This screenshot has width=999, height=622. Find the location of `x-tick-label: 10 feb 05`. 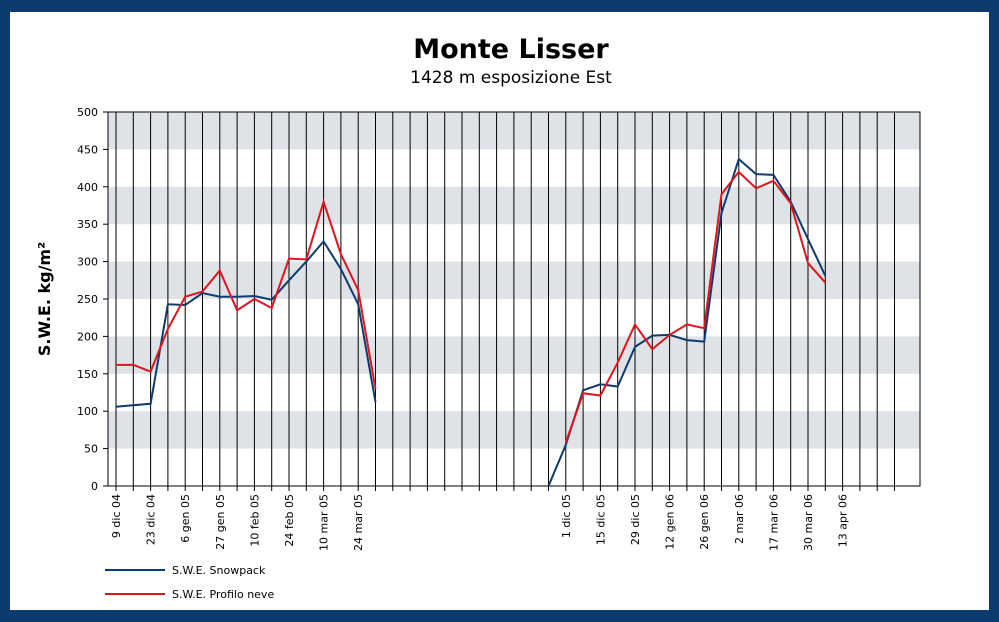

x-tick-label: 10 feb 05 is located at coordinates (254, 520).